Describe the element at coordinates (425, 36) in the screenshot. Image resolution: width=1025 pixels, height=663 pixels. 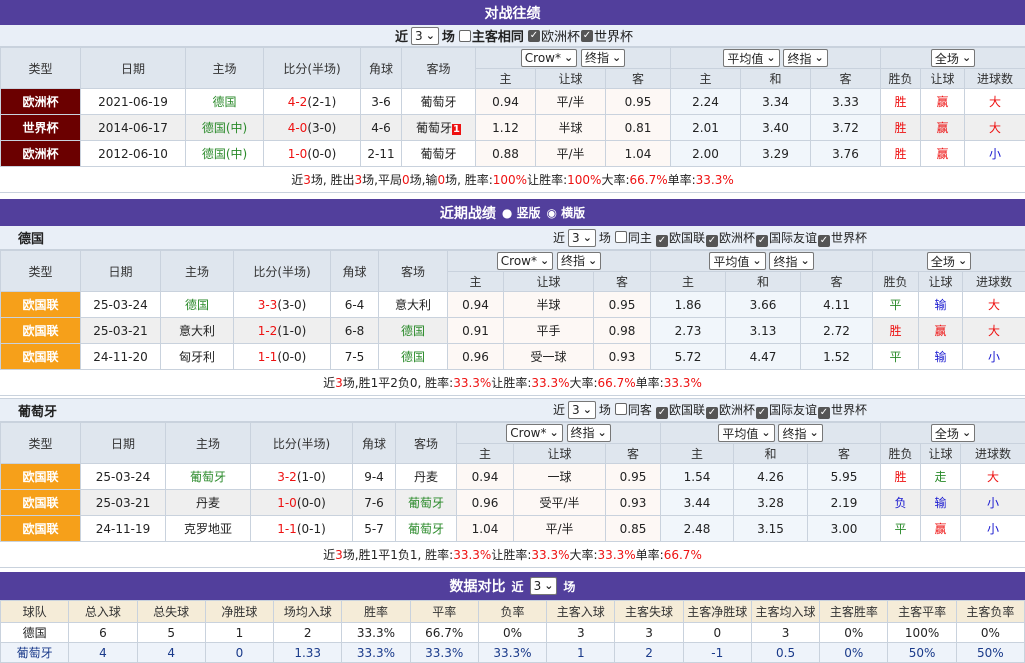
I see `h2h-count-select: 3` at that location.